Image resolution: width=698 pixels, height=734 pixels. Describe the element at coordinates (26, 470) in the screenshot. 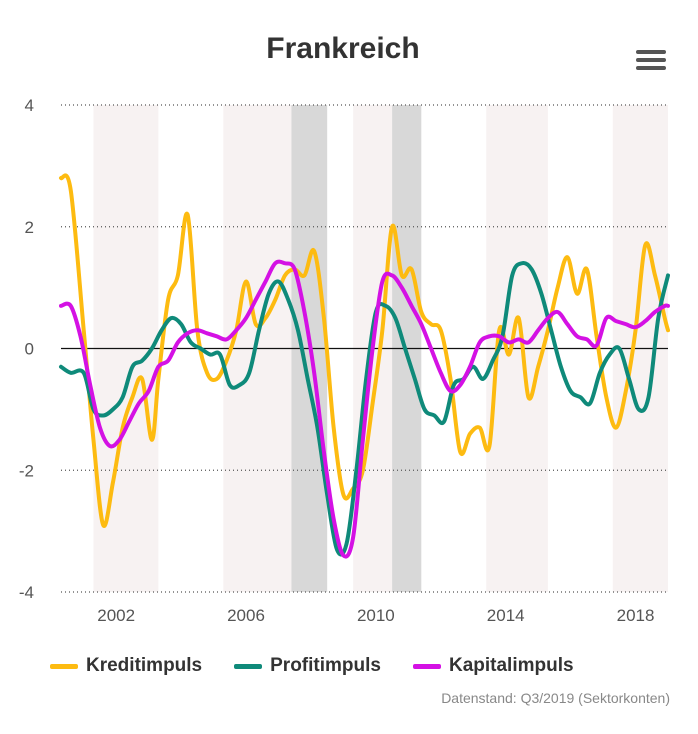

I see `y-tick-label: -2` at that location.